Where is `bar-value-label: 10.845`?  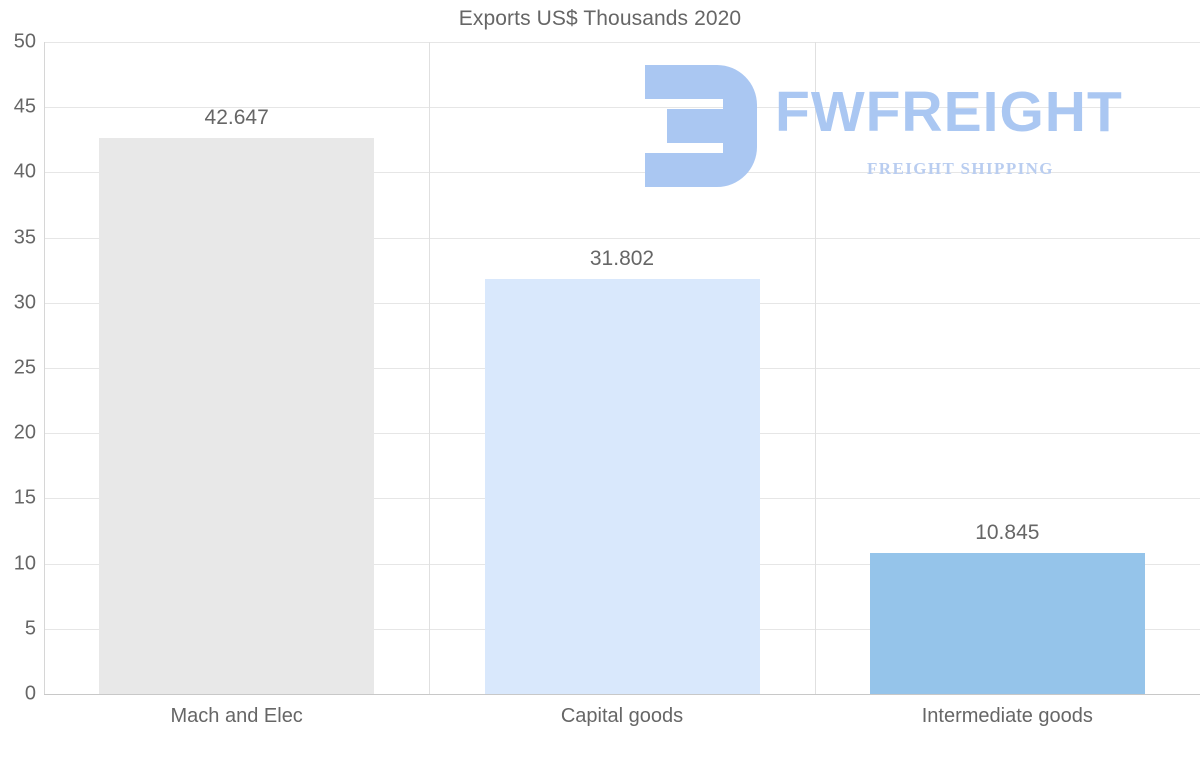
bar-value-label: 10.845 is located at coordinates (1007, 532).